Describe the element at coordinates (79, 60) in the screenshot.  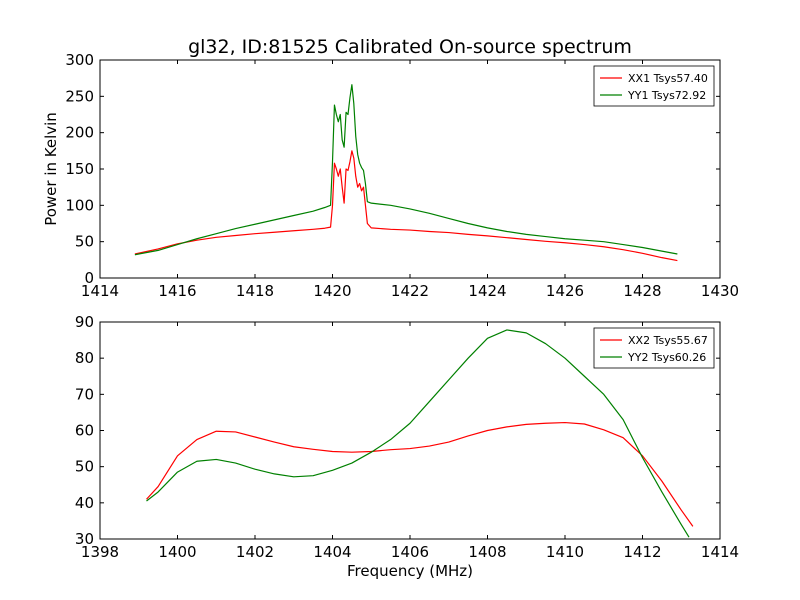
I see `y-tick-label: 300` at that location.